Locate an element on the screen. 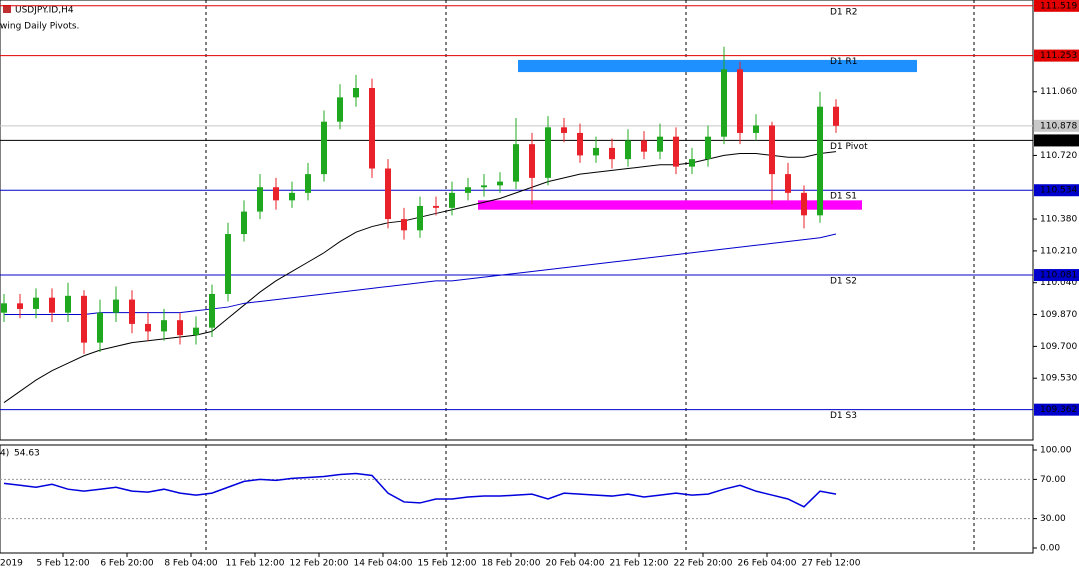  x-tick-label: 5 Feb 12:00 is located at coordinates (63, 564).